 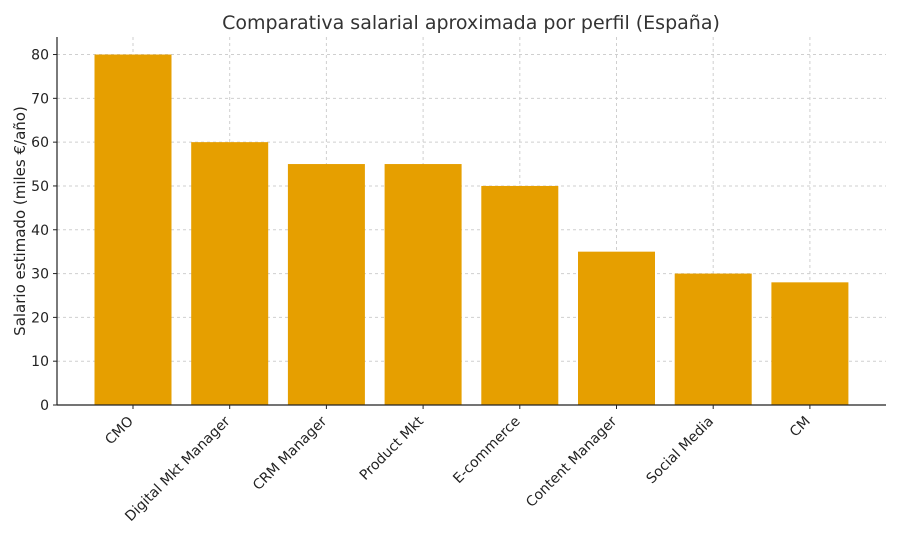 I want to click on y-tick-label: 0, so click(x=44, y=406).